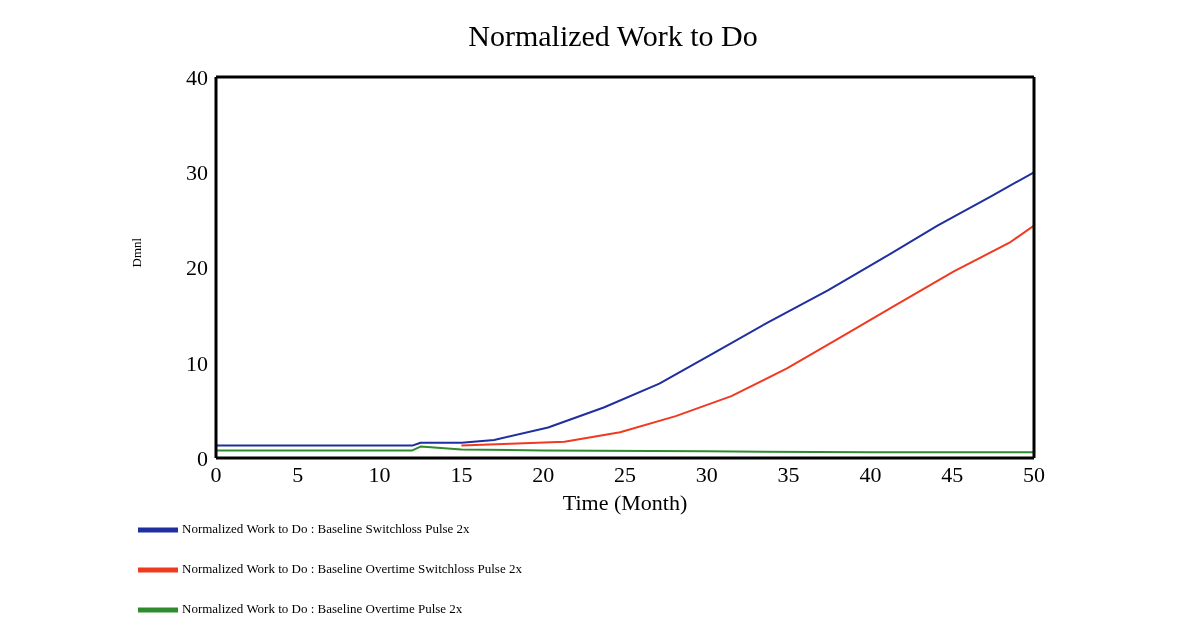 This screenshot has height=640, width=1186. I want to click on y-tick-label: 0, so click(202, 458).